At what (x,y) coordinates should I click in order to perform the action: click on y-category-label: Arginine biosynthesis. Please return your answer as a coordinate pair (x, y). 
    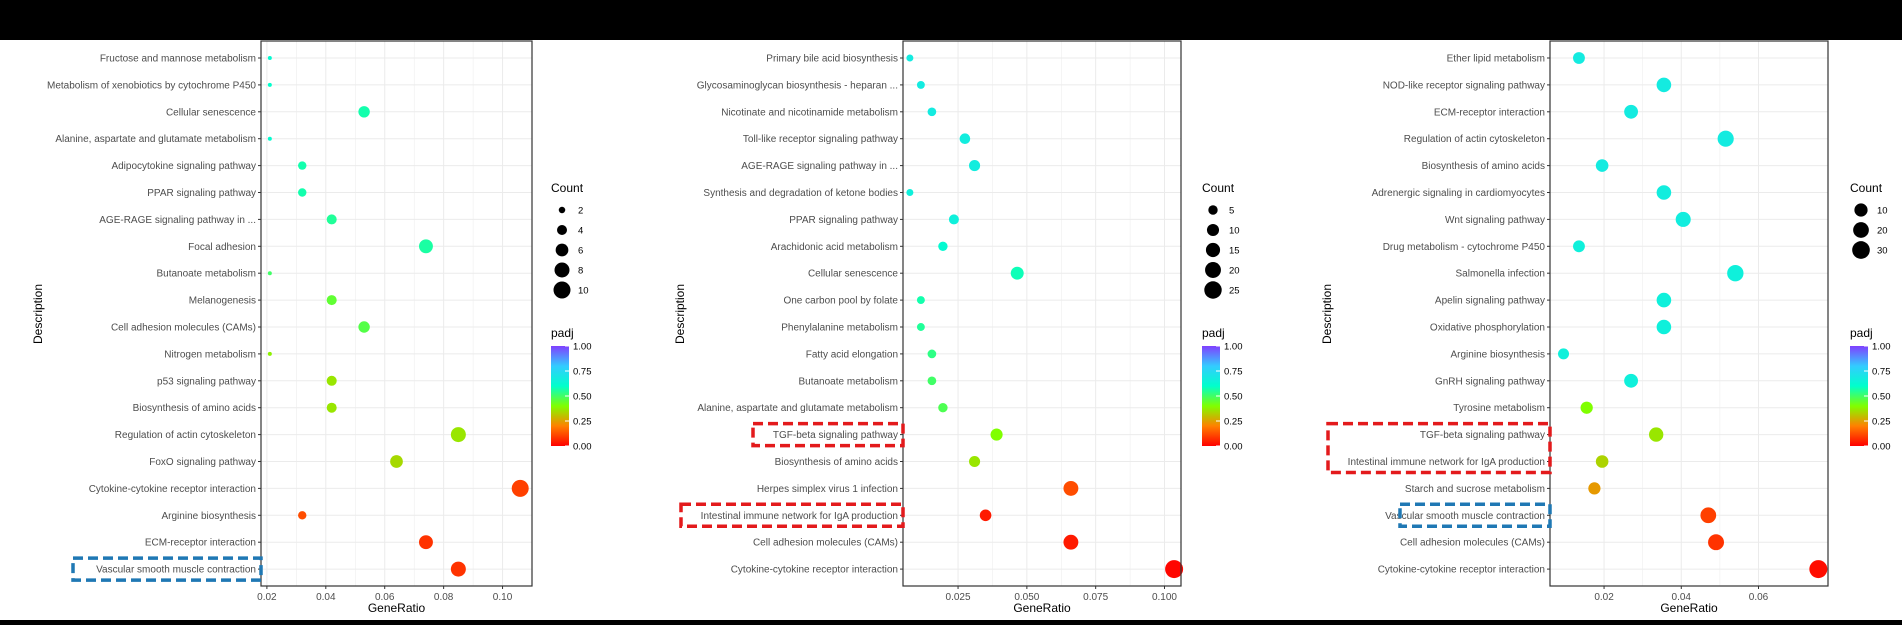
    Looking at the image, I should click on (1498, 354).